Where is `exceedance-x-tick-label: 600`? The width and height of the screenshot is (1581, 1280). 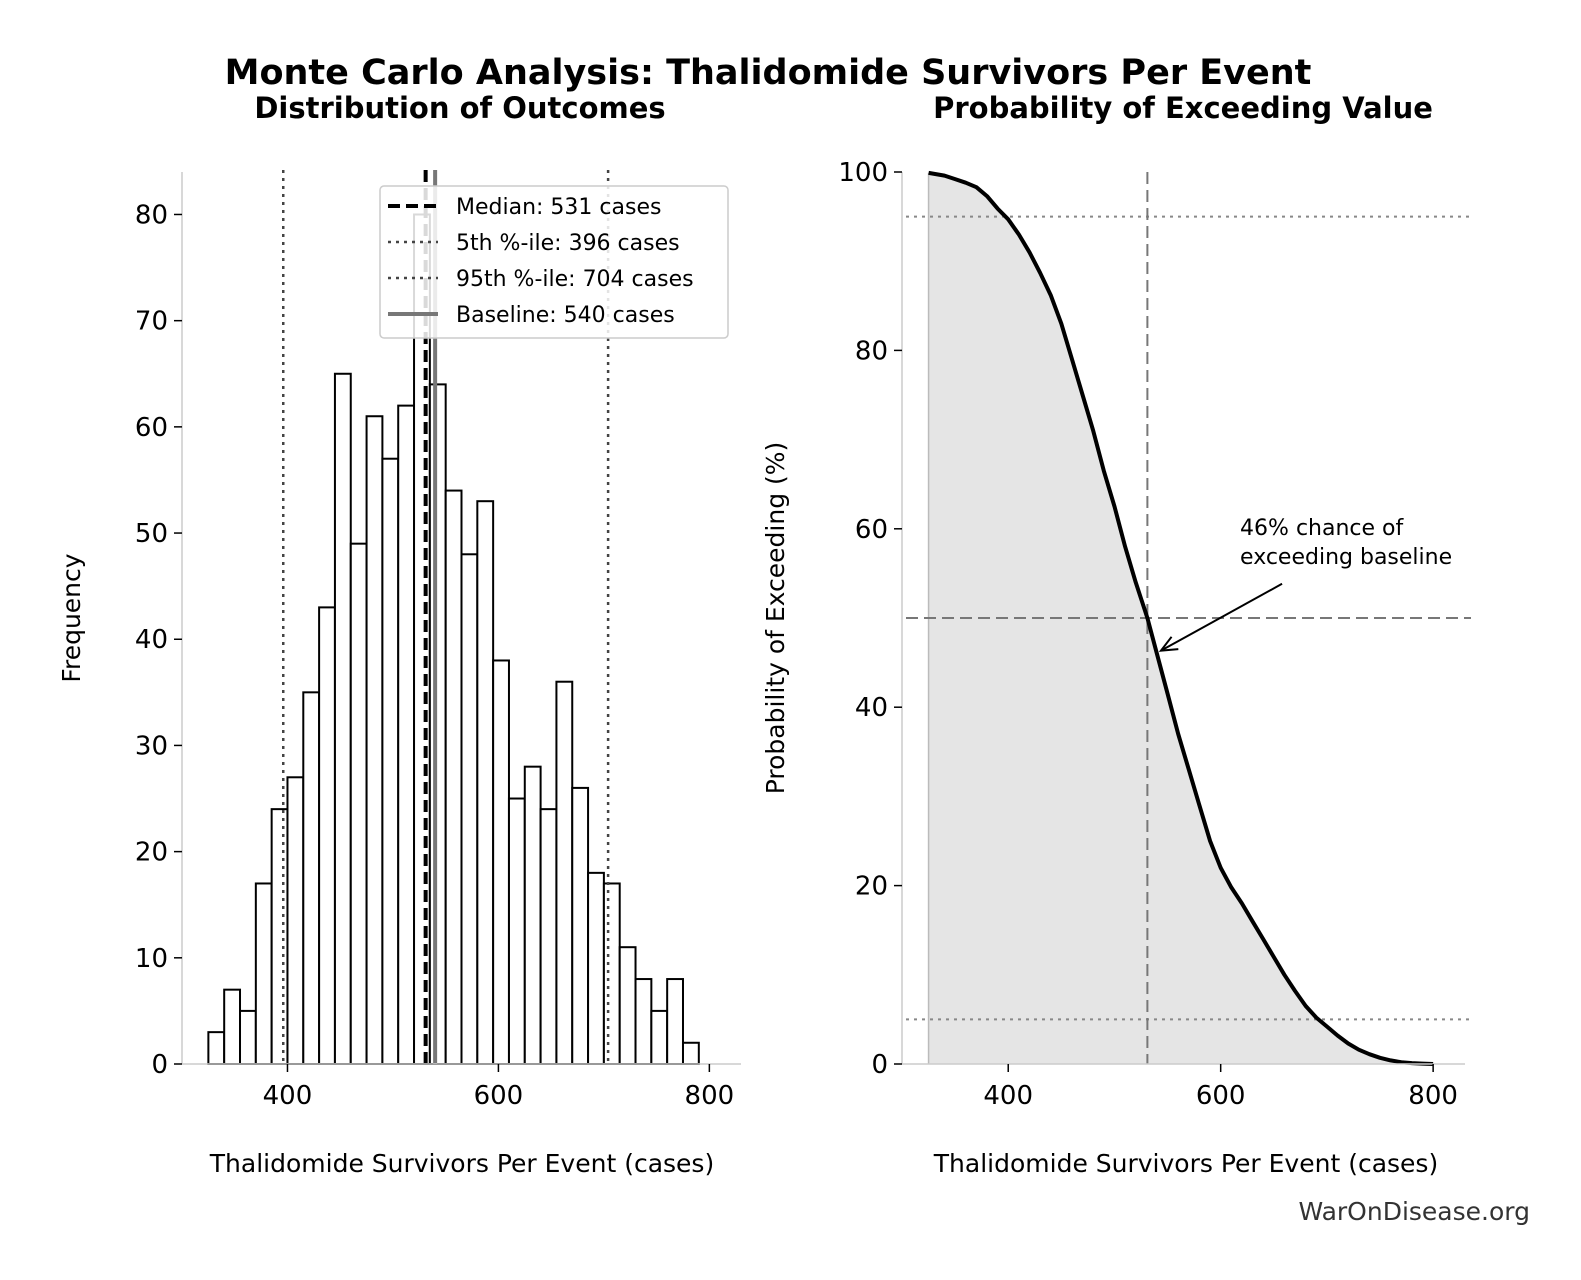
exceedance-x-tick-label: 600 is located at coordinates (1221, 1096).